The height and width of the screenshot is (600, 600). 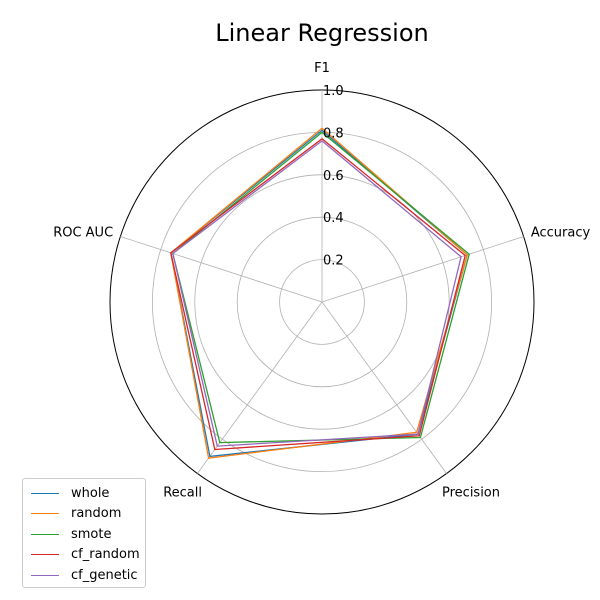 What do you see at coordinates (561, 233) in the screenshot?
I see `axis-label-accuracy: Accuracy` at bounding box center [561, 233].